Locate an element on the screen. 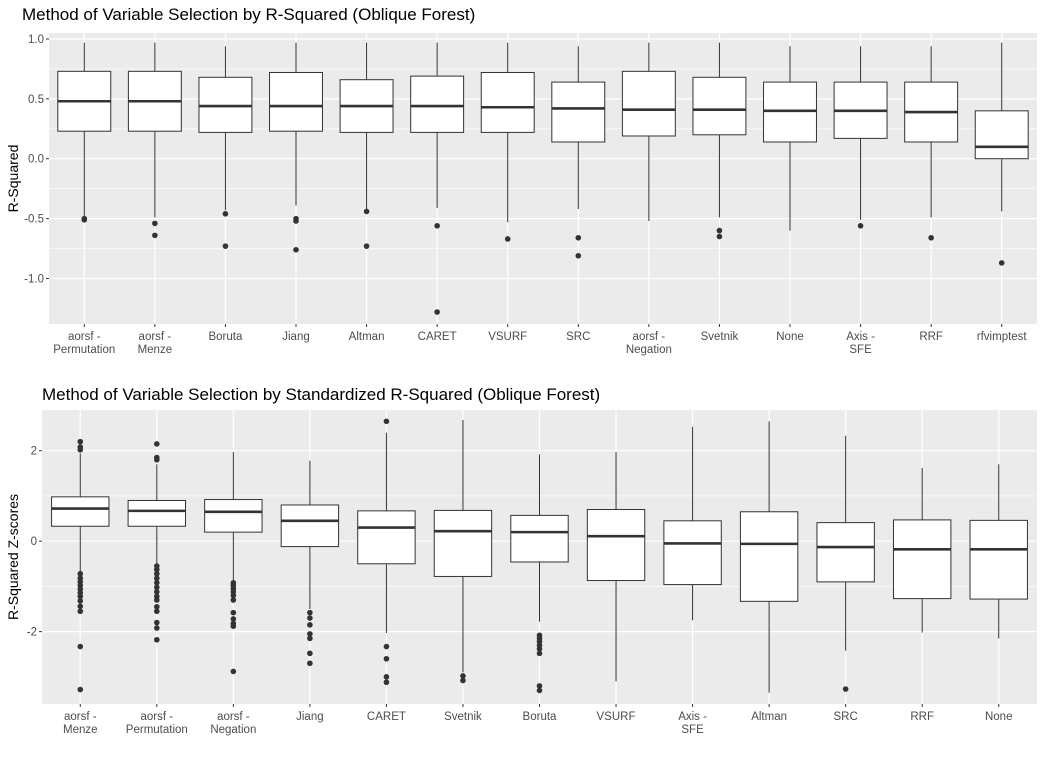 The image size is (1044, 759). x-tick-label-line: SRC is located at coordinates (578, 337).